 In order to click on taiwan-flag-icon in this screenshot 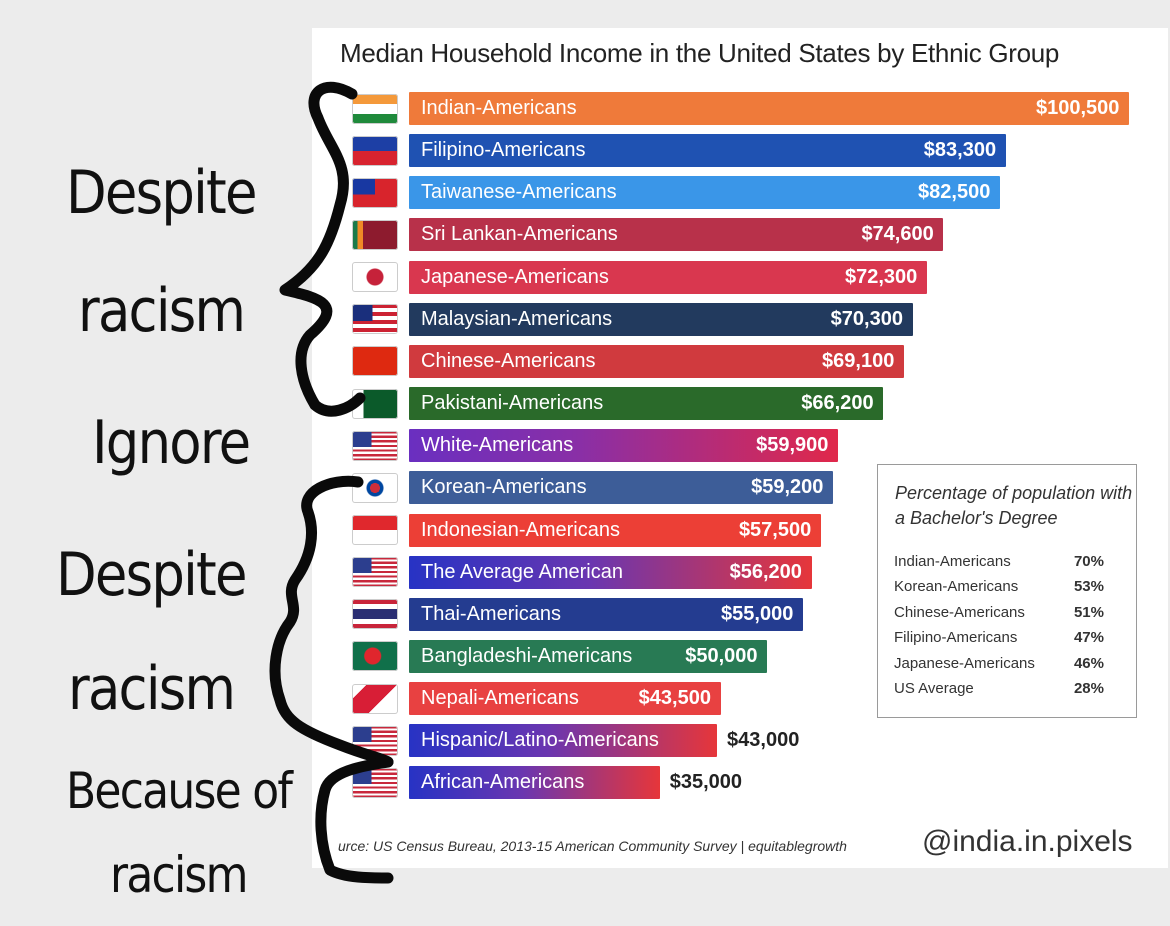, I will do `click(375, 192)`.